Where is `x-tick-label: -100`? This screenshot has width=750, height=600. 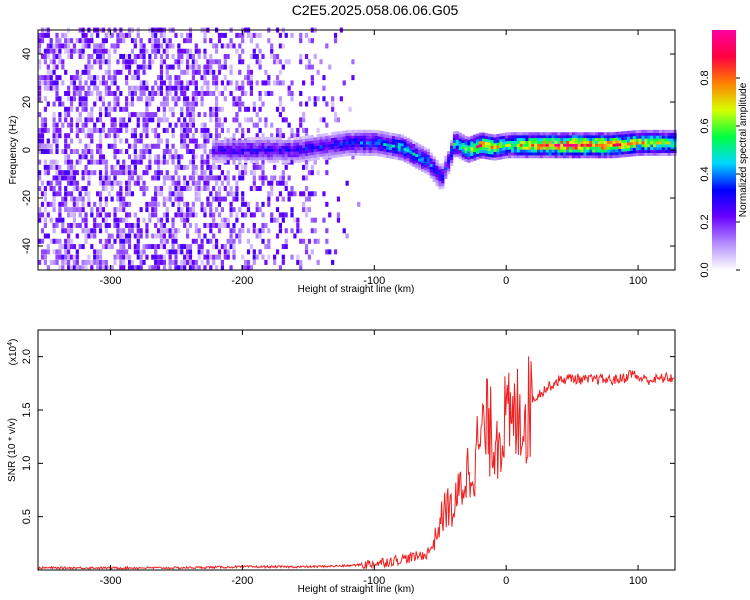 x-tick-label: -100 is located at coordinates (374, 581).